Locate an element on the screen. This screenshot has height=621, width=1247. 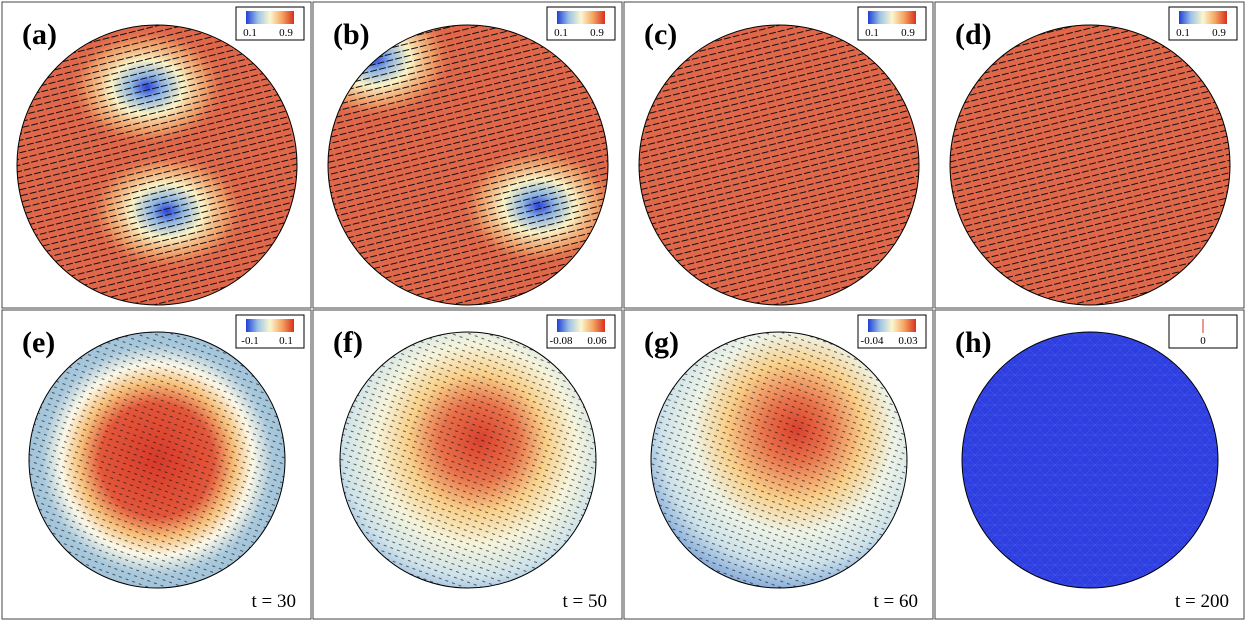
time-label: t = 50 is located at coordinates (585, 601).